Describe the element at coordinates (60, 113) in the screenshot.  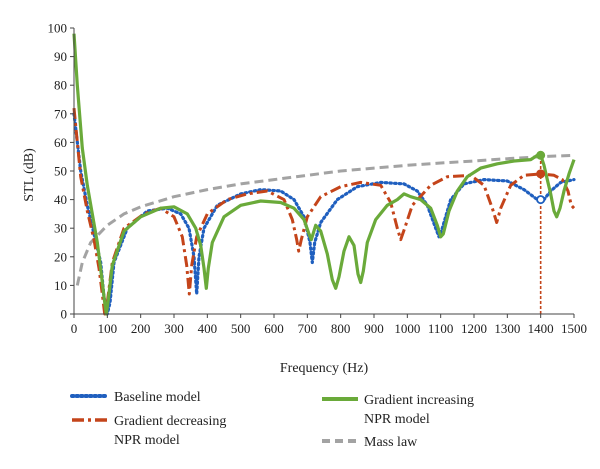
I see `y-tick-label: 70` at that location.